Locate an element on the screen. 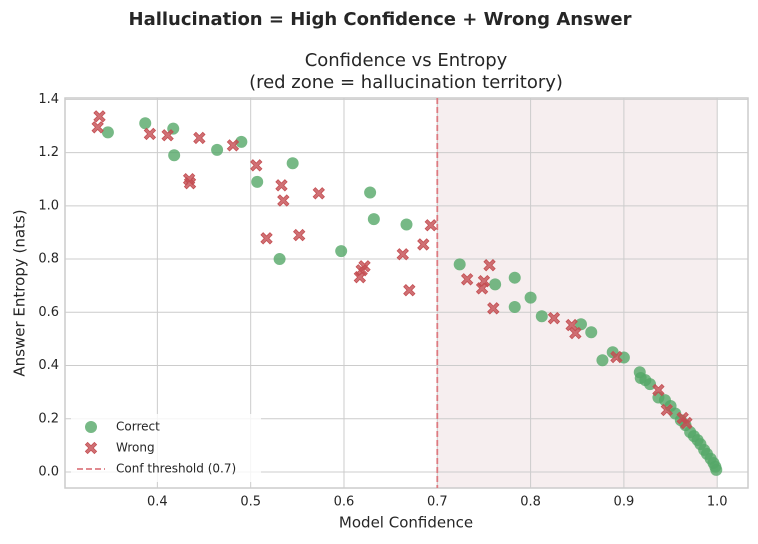 The height and width of the screenshot is (544, 758). chart-subtitle: (red zone = hallucination territory) is located at coordinates (406, 82).